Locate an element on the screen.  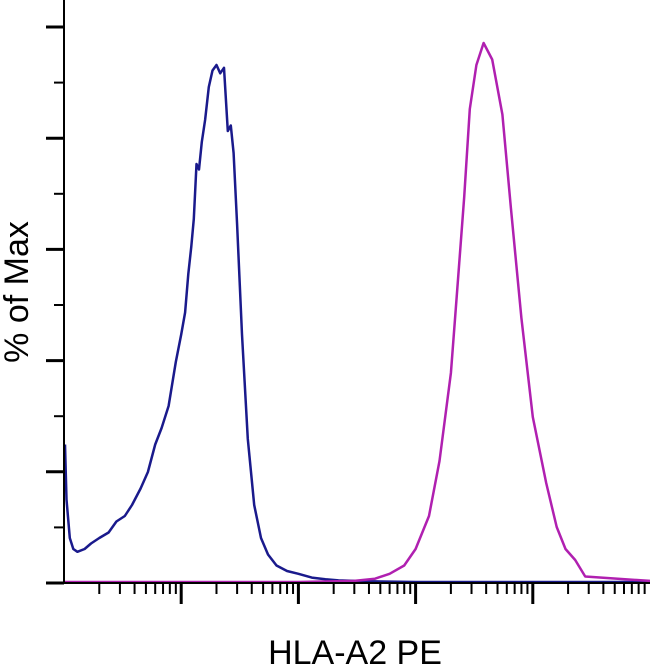
x-axis is located at coordinates (357, 593).